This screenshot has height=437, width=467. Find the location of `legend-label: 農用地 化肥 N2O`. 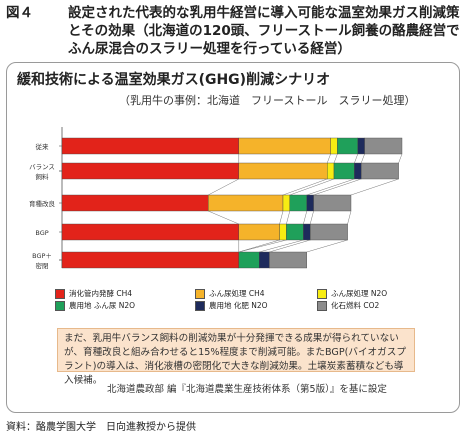

legend-label: 農用地 化肥 N2O is located at coordinates (238, 305).